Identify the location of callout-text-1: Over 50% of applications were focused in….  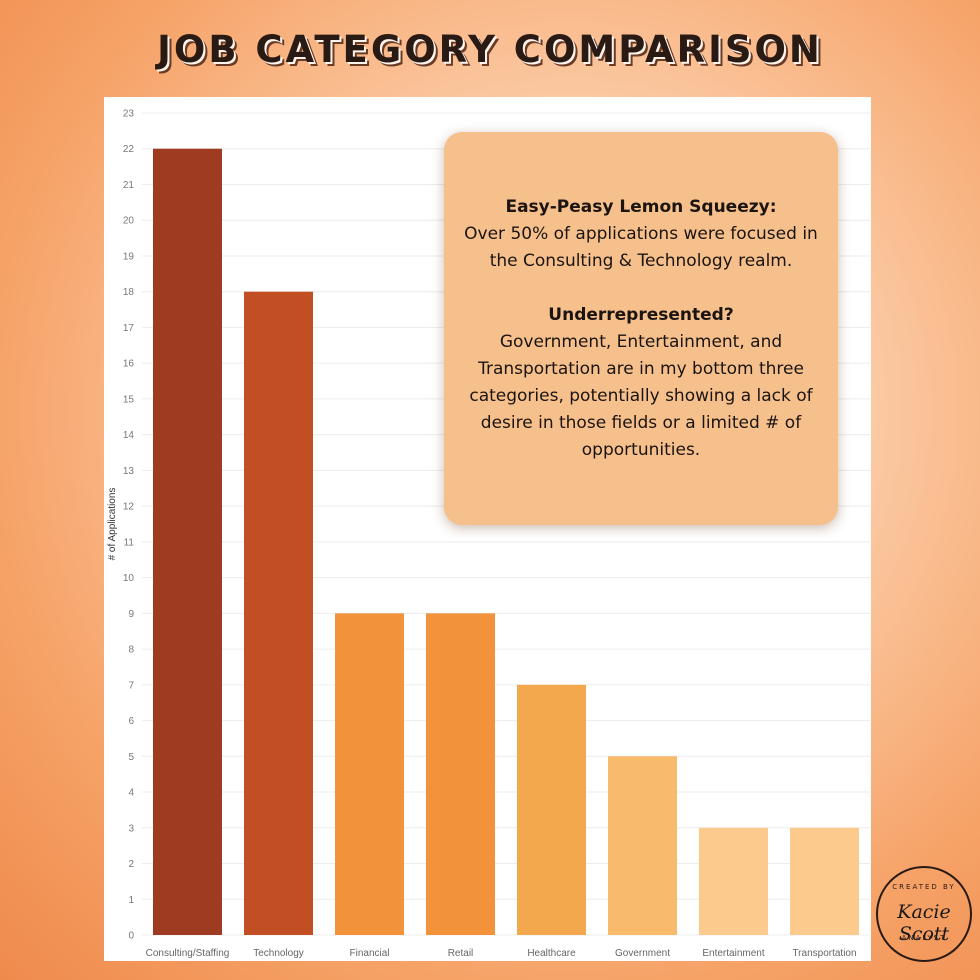
(641, 247).